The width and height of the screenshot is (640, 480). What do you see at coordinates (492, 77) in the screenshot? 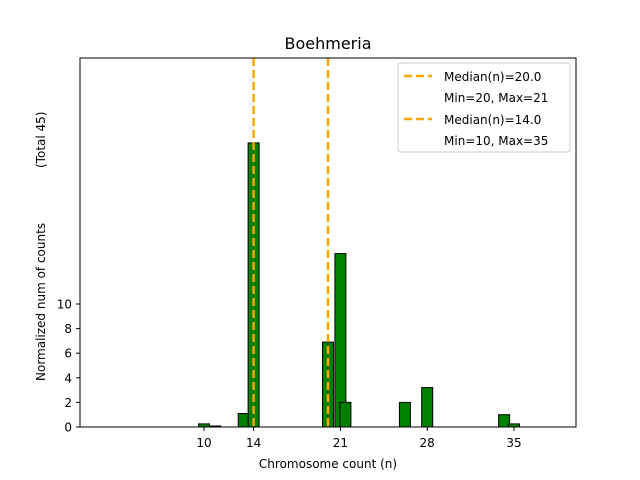
I see `legend-median-label-1: Median(n)=20.0` at bounding box center [492, 77].